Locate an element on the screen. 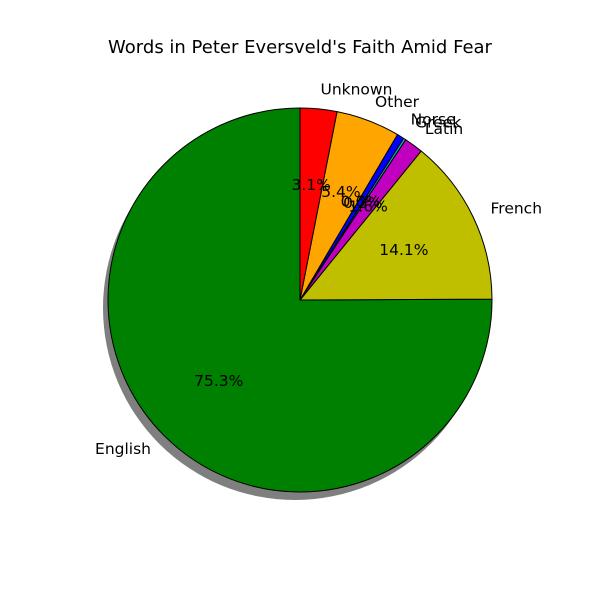 Image resolution: width=600 pixels, height=600 pixels. slice-label-greek: Greek is located at coordinates (438, 122).